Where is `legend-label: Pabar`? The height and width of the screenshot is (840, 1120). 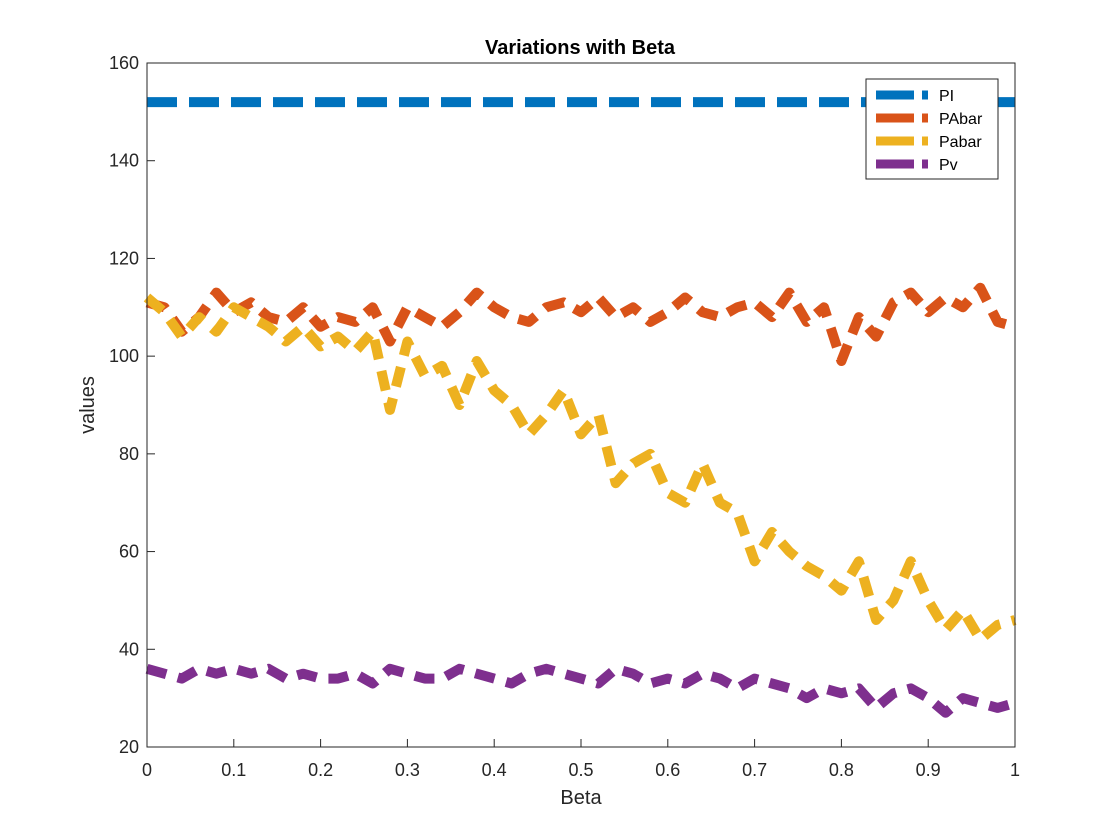
legend-label: Pabar is located at coordinates (960, 142).